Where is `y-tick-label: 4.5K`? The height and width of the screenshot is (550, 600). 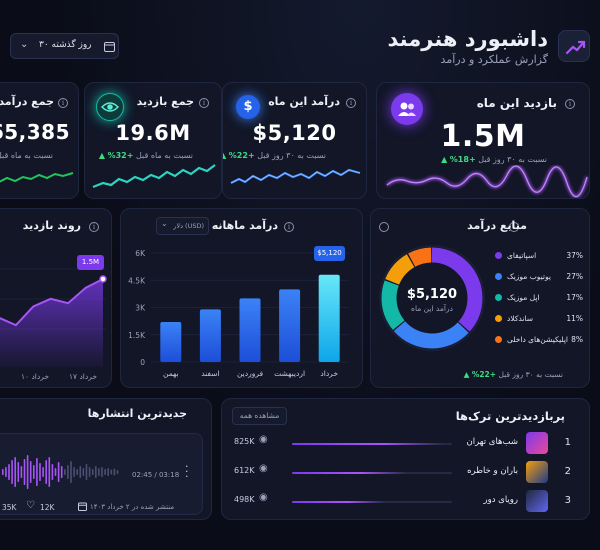 y-tick-label: 4.5K is located at coordinates (137, 280).